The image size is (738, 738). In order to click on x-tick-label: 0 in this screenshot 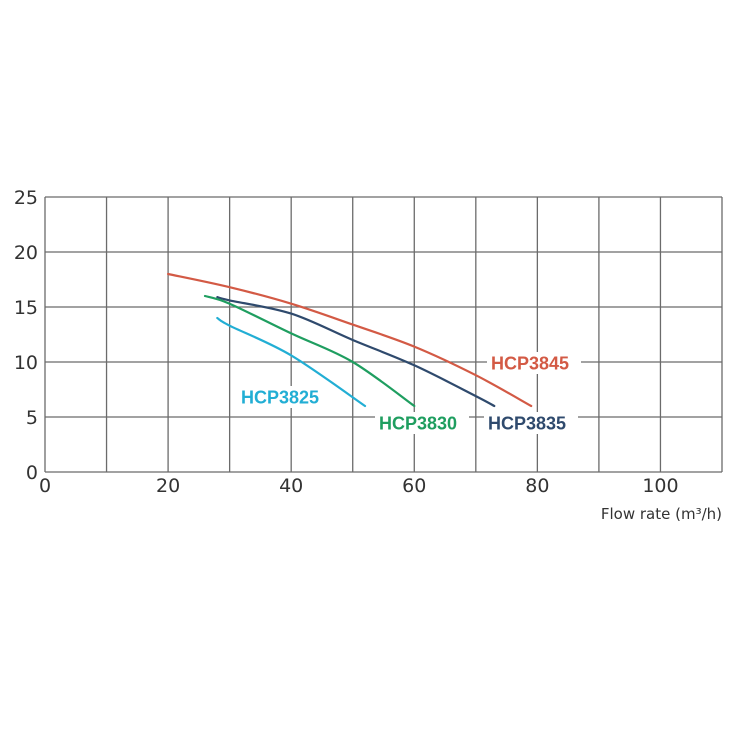, I will do `click(45, 486)`.